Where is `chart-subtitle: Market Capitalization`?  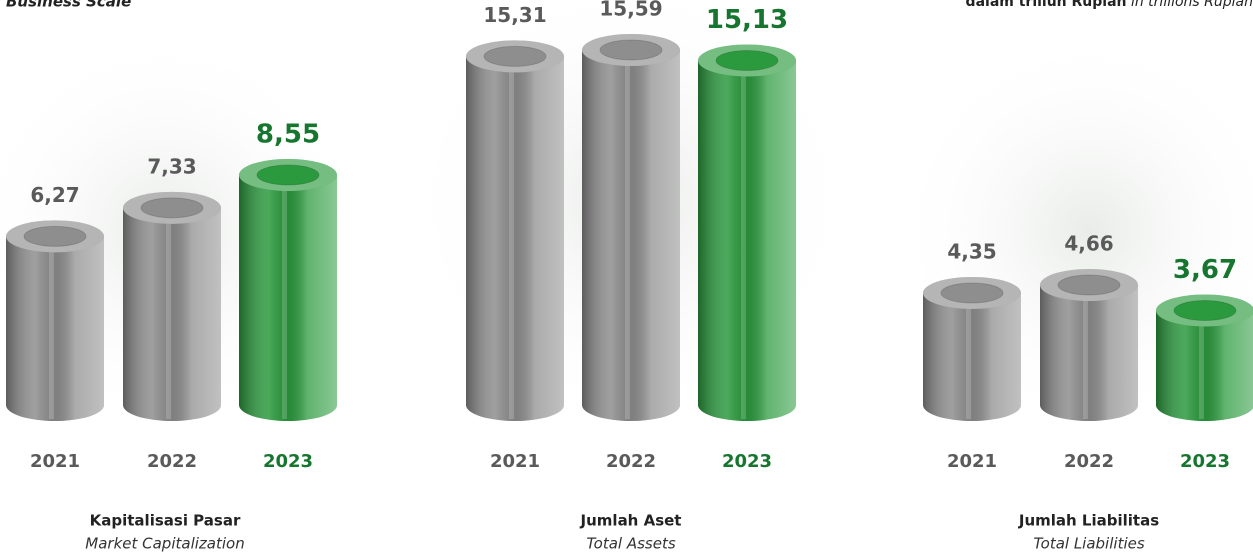 chart-subtitle: Market Capitalization is located at coordinates (164, 544).